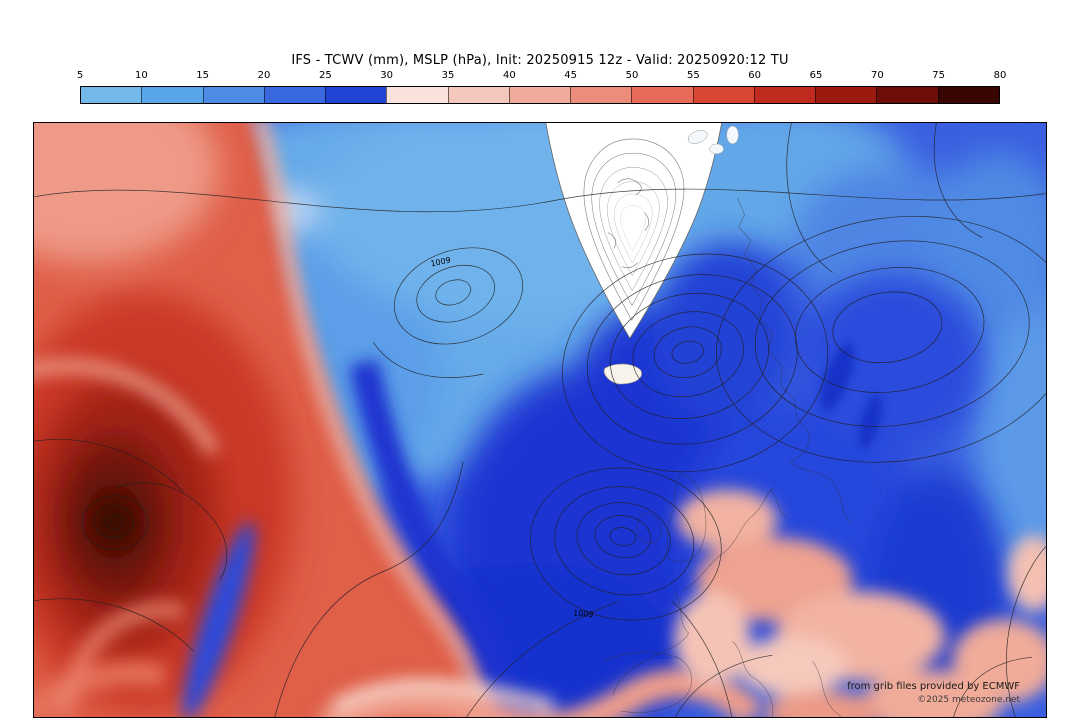  Describe the element at coordinates (693, 75) in the screenshot. I see `colorbar-tick-label: 55` at that location.